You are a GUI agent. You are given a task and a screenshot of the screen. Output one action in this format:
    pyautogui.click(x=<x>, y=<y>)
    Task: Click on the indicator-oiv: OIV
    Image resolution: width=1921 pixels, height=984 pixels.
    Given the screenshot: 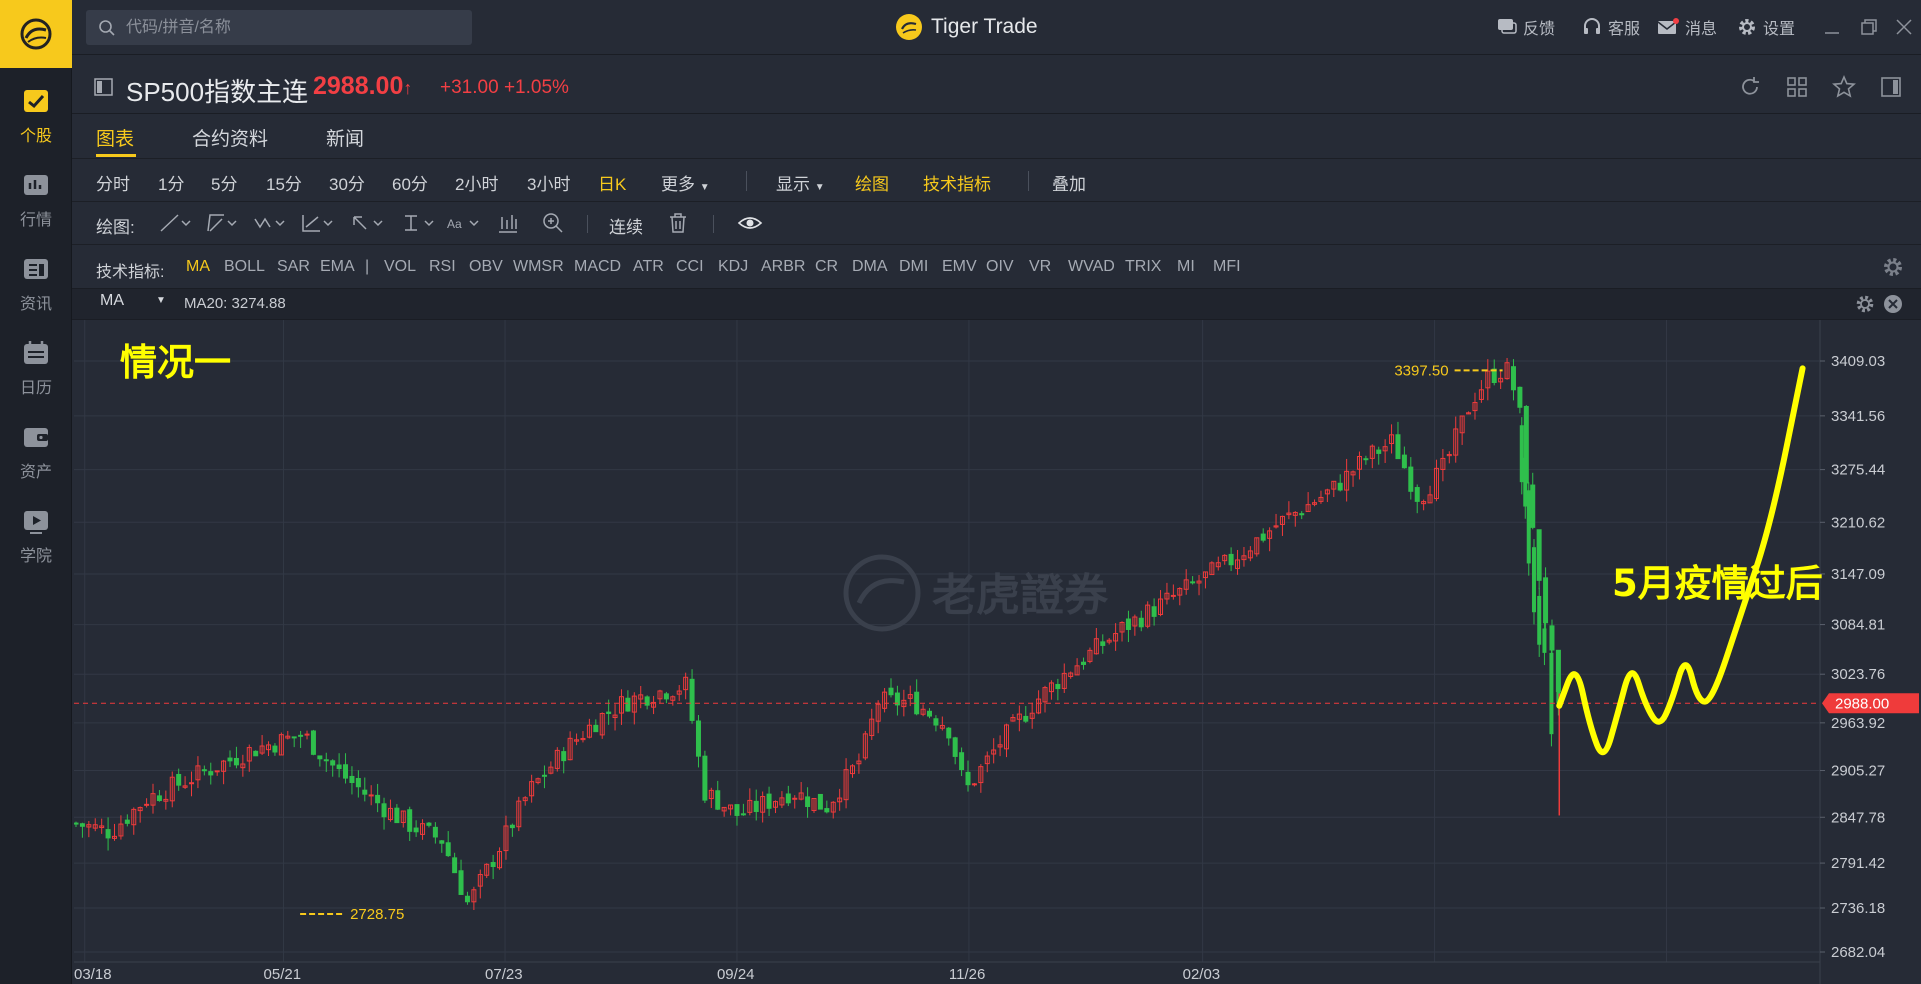 What is the action you would take?
    pyautogui.click(x=1000, y=266)
    